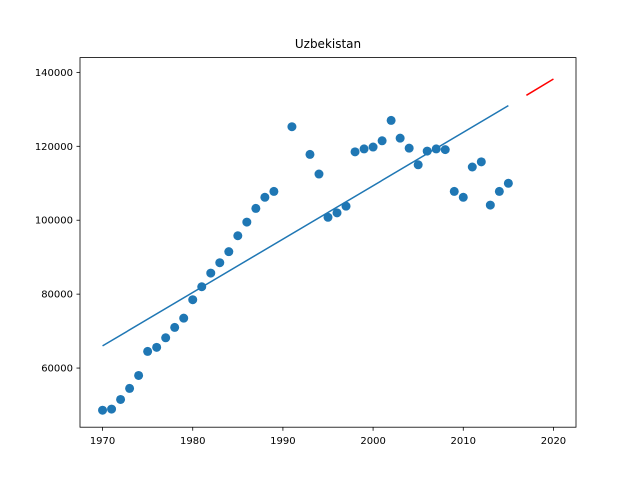  I want to click on x-tick-label: 2000, so click(372, 441).